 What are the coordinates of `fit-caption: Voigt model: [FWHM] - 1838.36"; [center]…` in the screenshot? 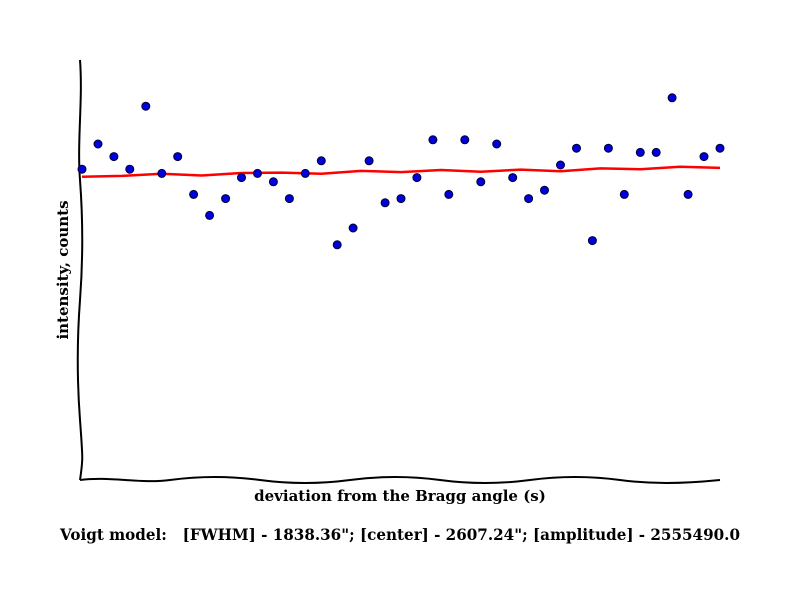 It's located at (399, 534).